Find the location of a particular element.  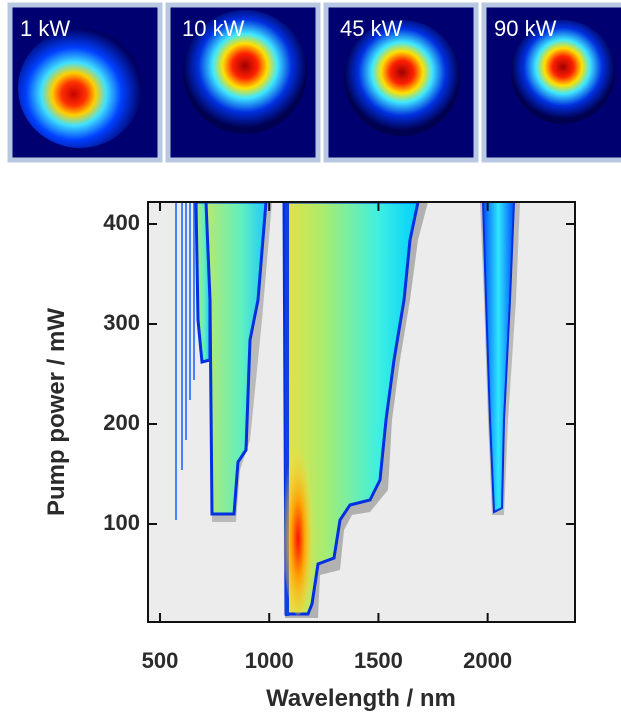

y-tick-label: 200 is located at coordinates (121, 422).